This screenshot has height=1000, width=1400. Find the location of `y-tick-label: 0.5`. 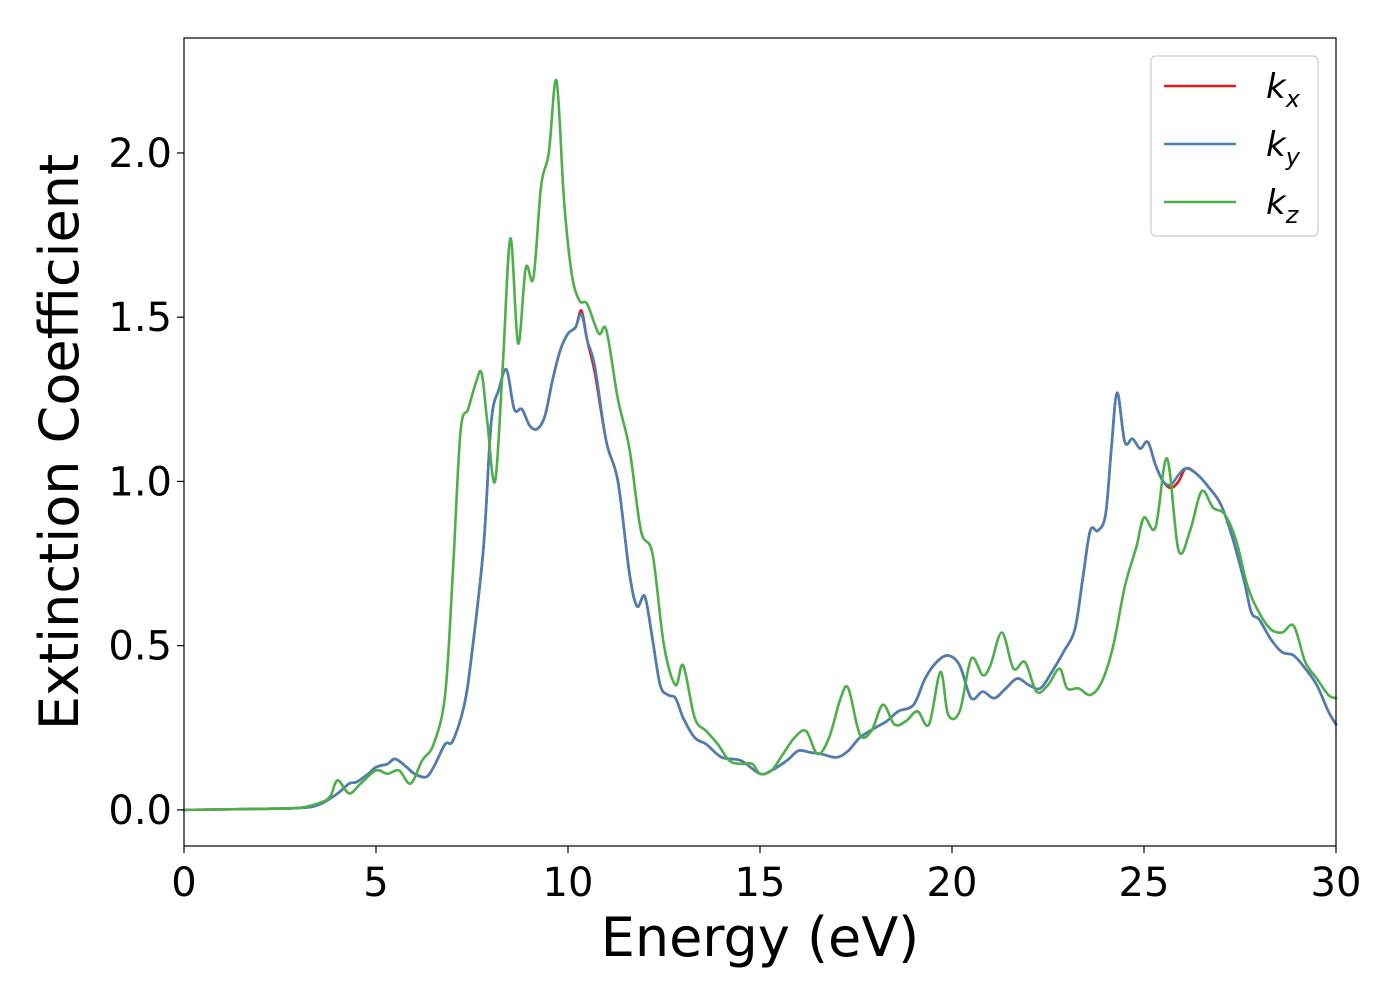

y-tick-label: 0.5 is located at coordinates (140, 647).